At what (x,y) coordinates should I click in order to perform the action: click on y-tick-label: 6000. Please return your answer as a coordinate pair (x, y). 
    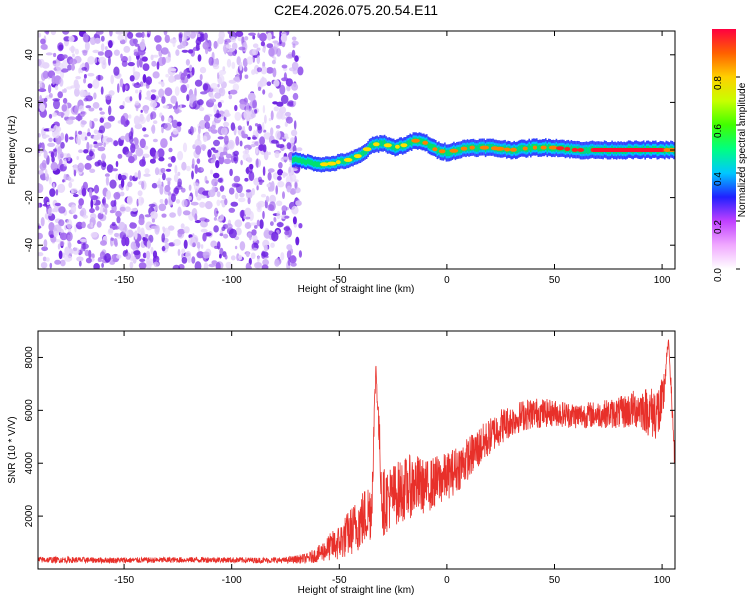
    Looking at the image, I should click on (29, 410).